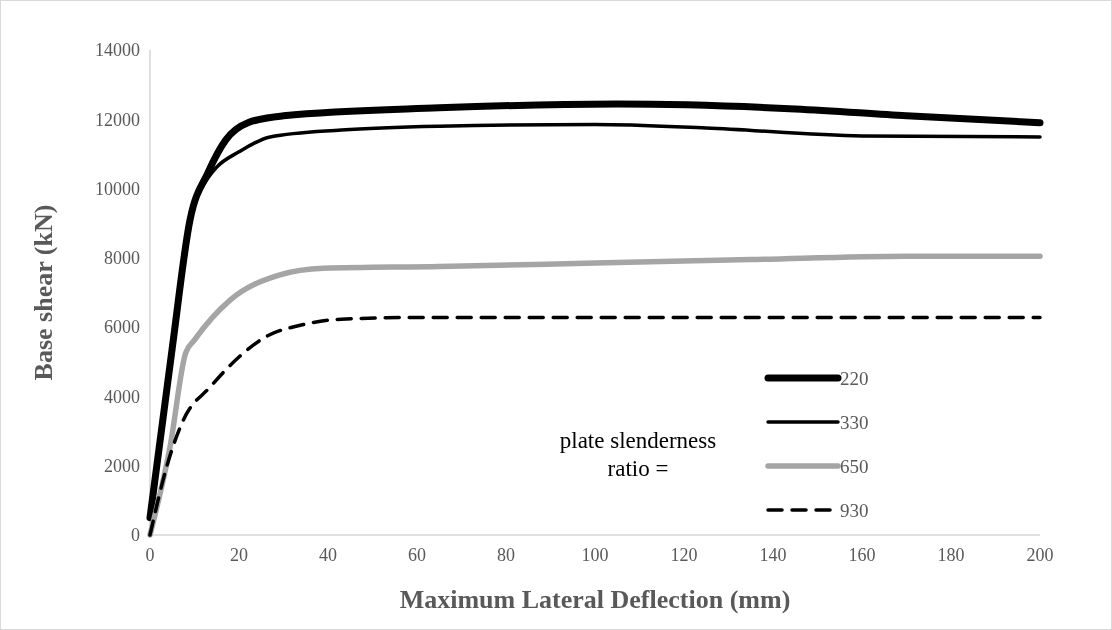  Describe the element at coordinates (122, 466) in the screenshot. I see `y-tick-label: 2000` at that location.